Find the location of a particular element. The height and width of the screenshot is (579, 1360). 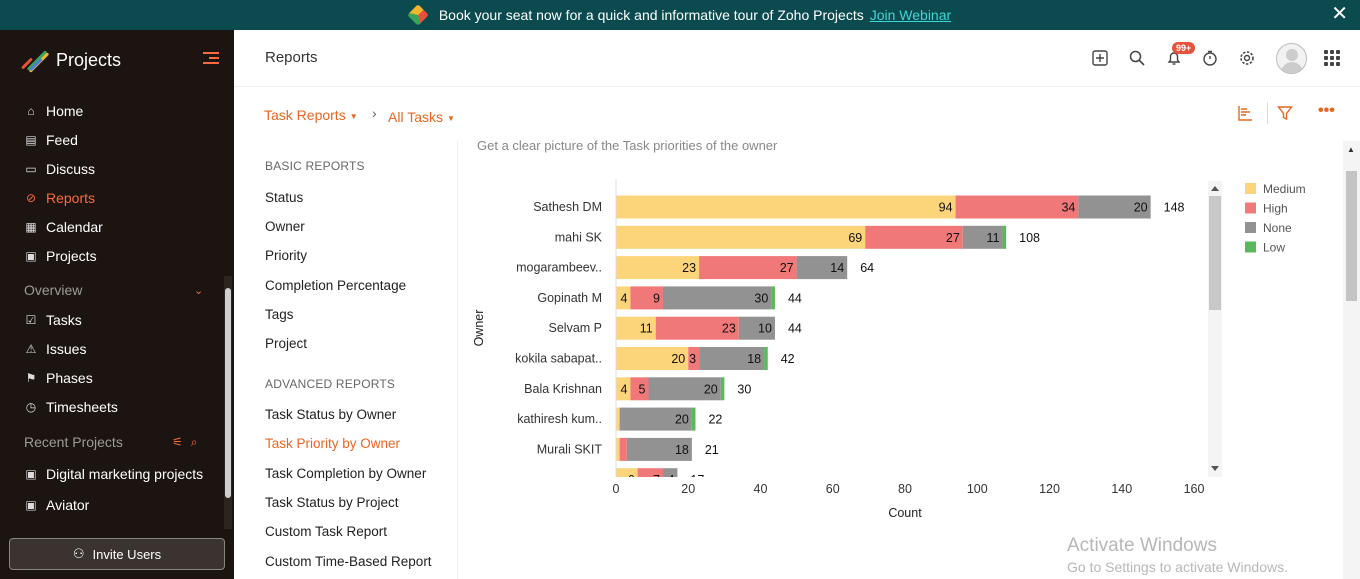

report-item-task-priority-by-owner: Task Priority by Owner is located at coordinates (333, 443).